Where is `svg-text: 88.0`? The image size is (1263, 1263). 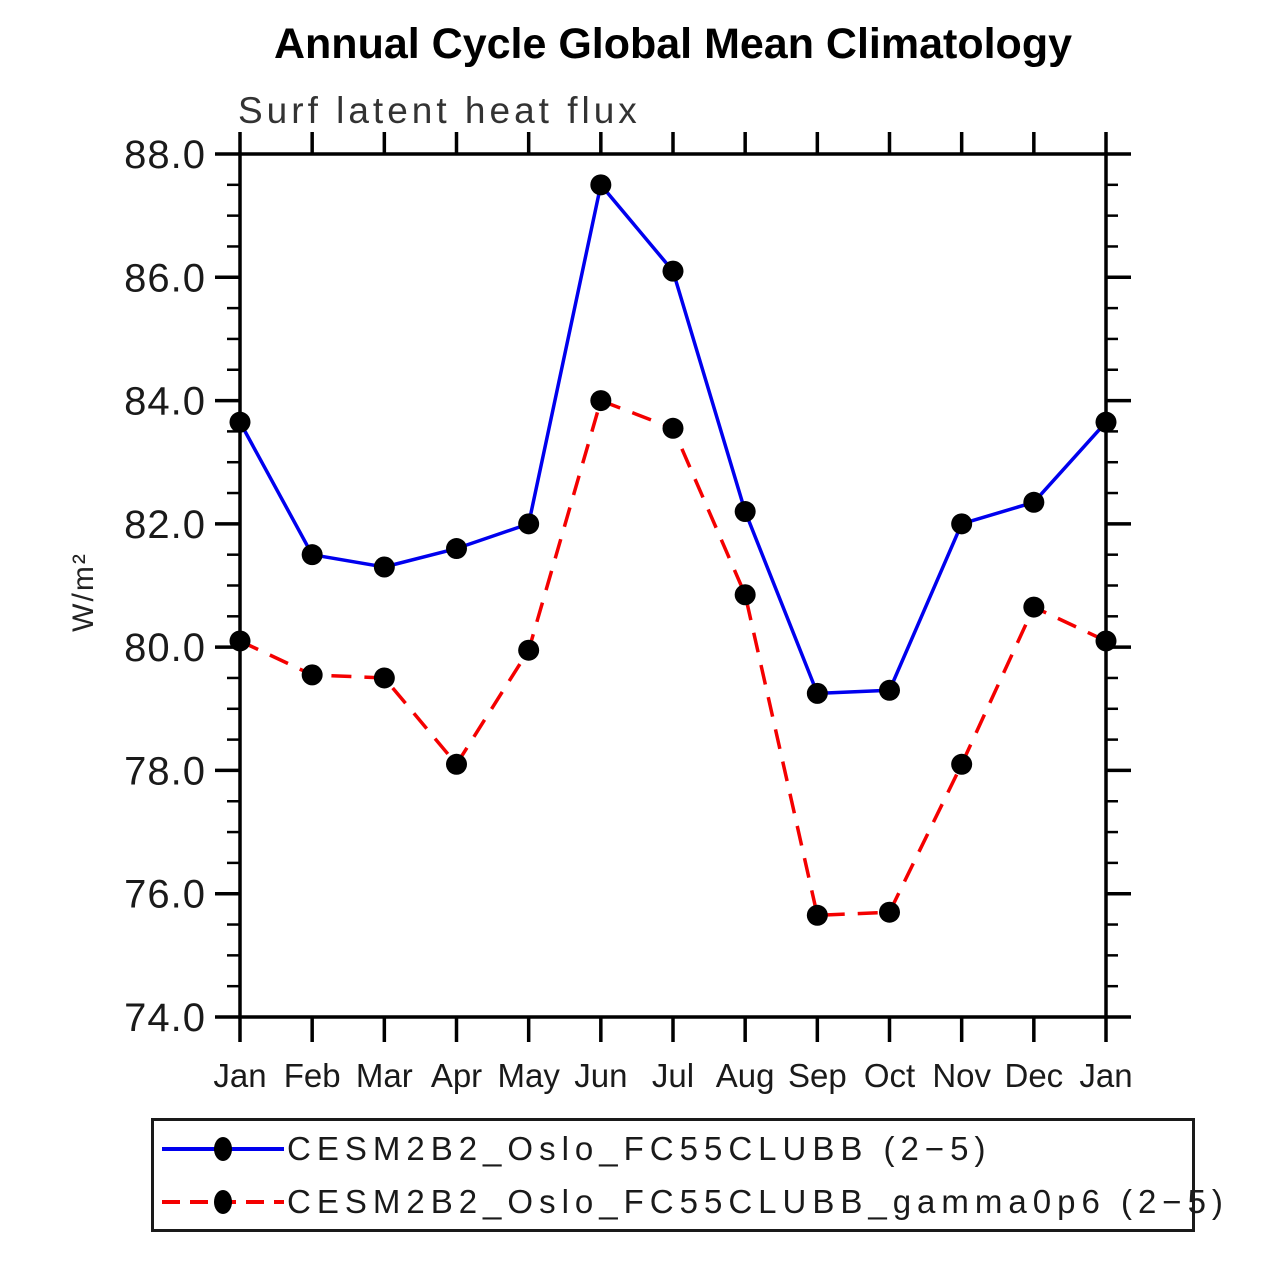 svg-text: 88.0 is located at coordinates (165, 155).